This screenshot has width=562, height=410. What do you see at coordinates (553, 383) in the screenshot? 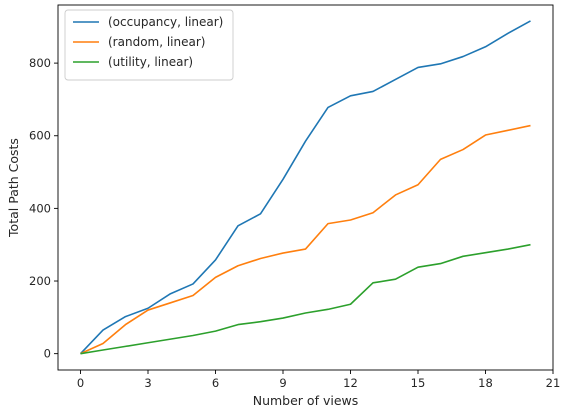
I see `x-tick-label: 21` at bounding box center [553, 383].